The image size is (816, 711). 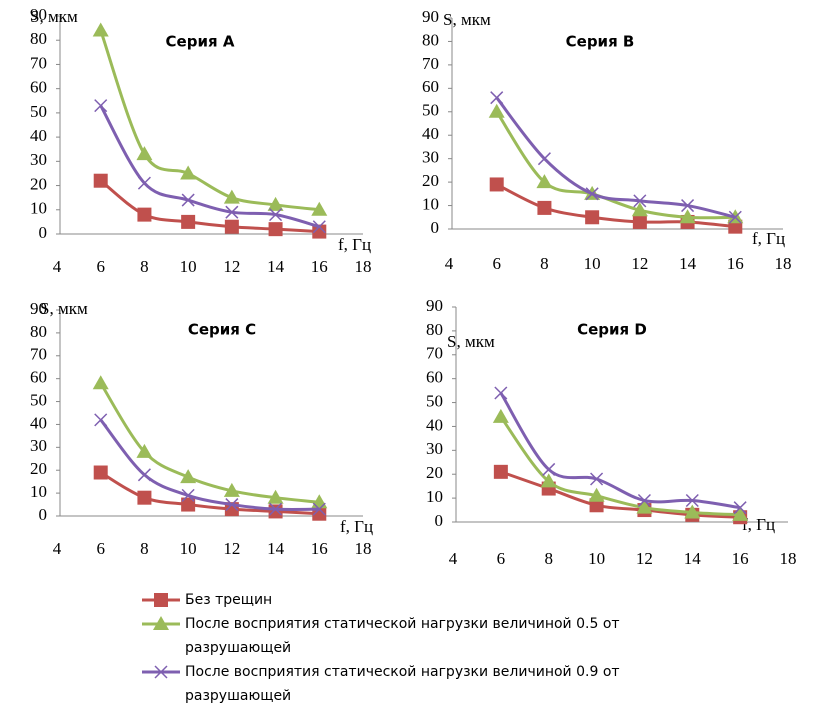 What do you see at coordinates (430, 86) in the screenshot?
I see `y-tick-label: 60` at bounding box center [430, 86].